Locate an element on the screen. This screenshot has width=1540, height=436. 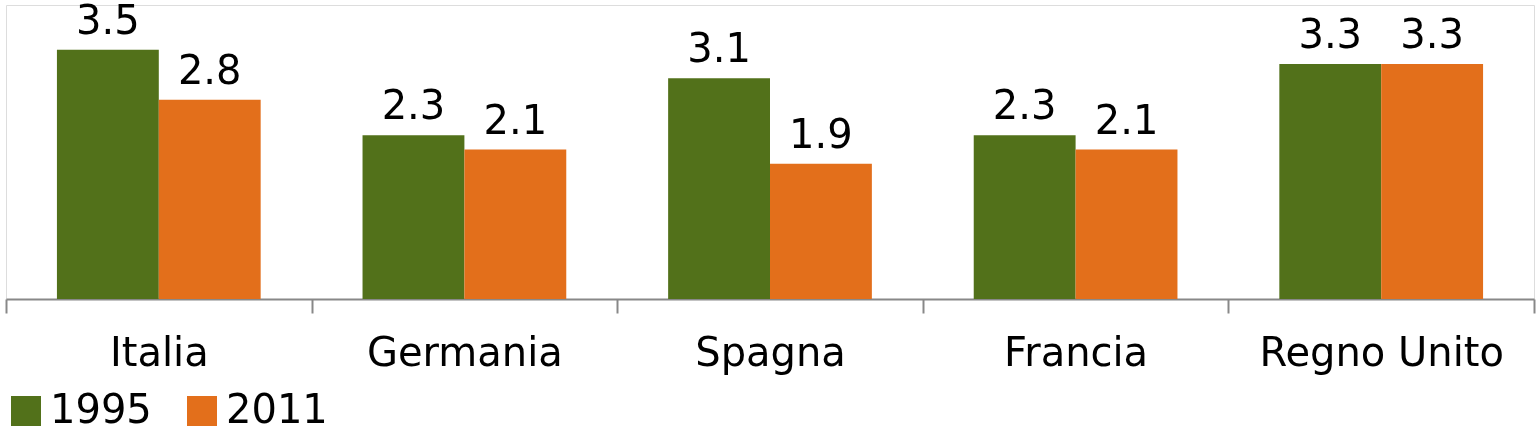
x-tick-label: Italia is located at coordinates (159, 351).